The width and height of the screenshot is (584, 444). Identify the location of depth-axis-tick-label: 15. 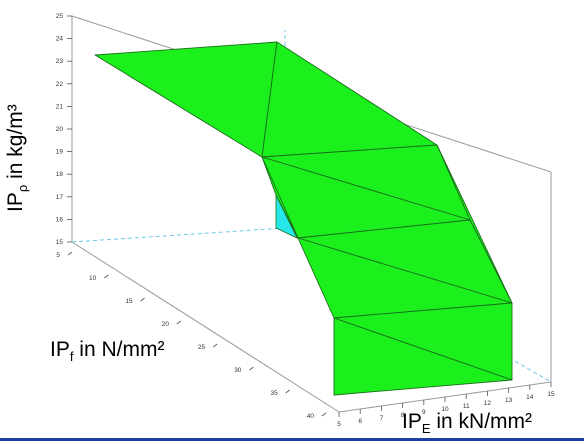
(129, 301).